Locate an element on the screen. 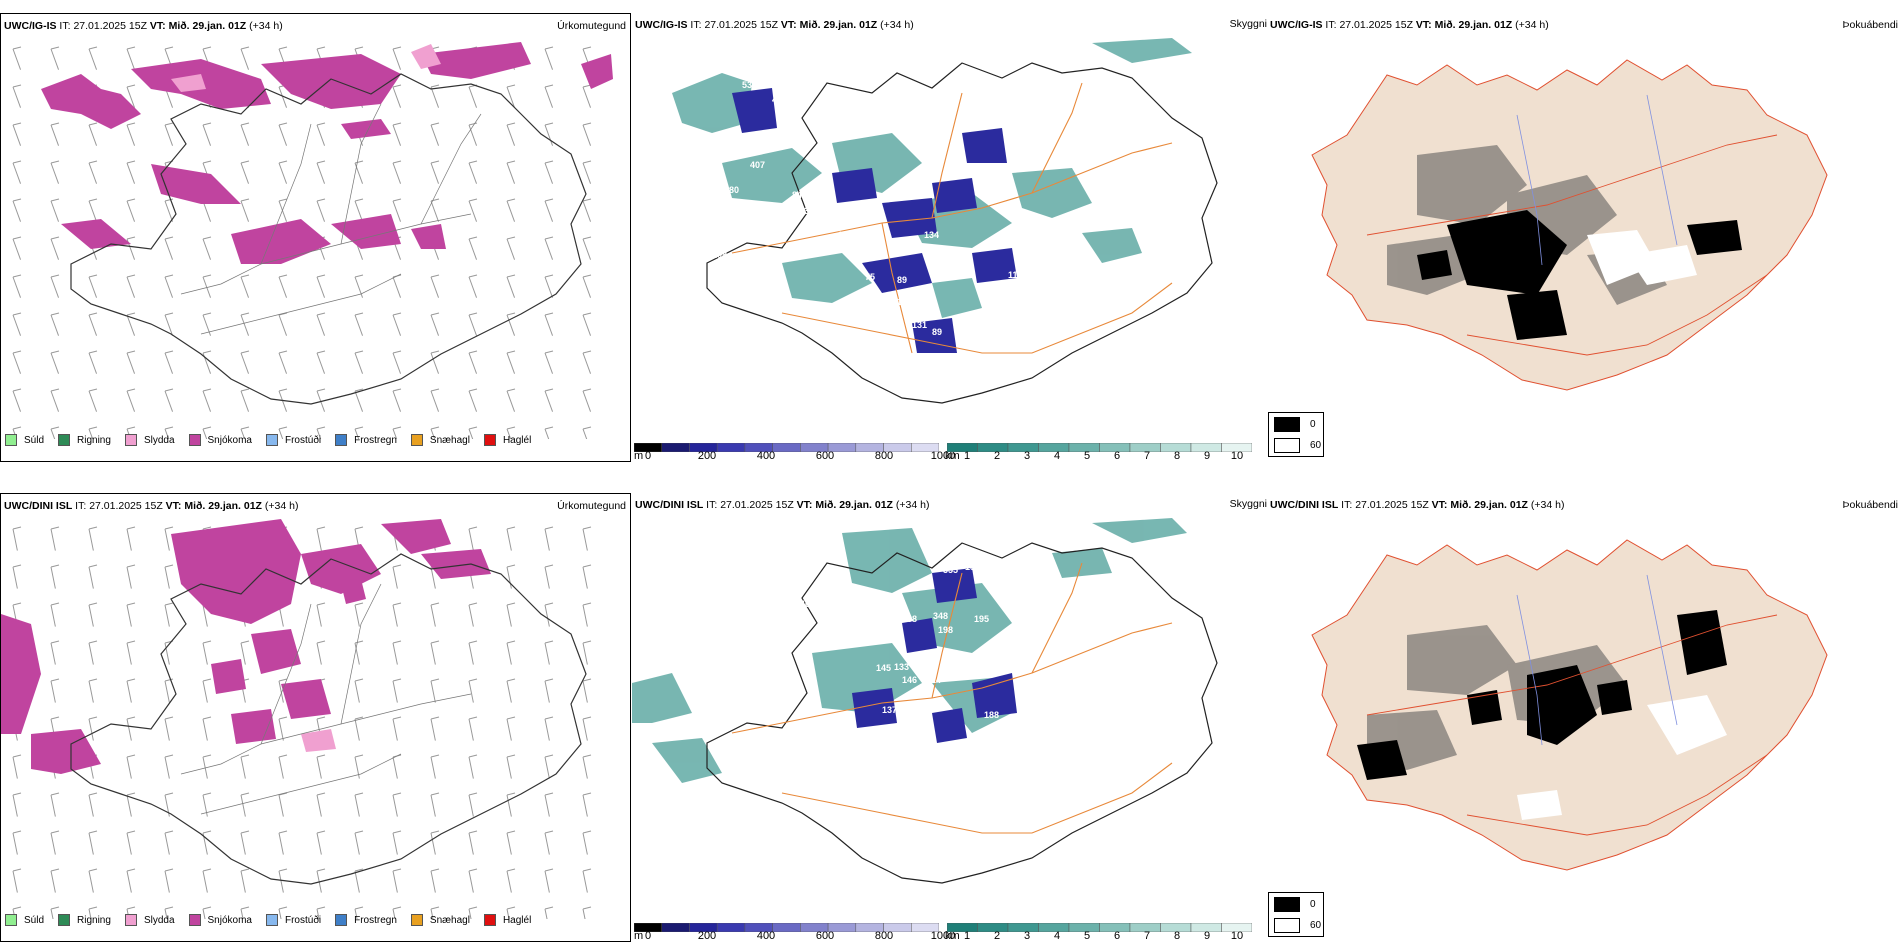  cloudbase-value-label: 534 is located at coordinates (749, 85).